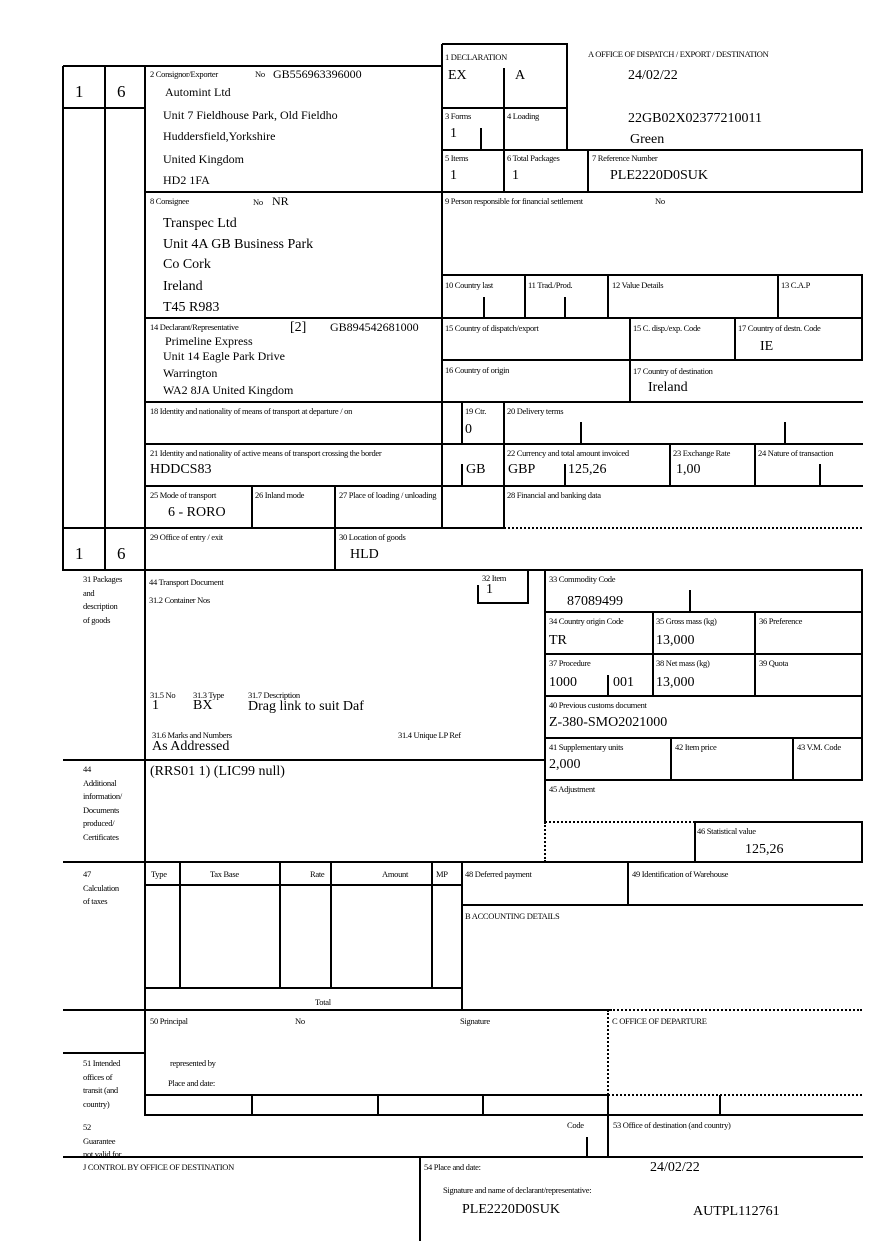 The width and height of the screenshot is (882, 1250). Describe the element at coordinates (498, 874) in the screenshot. I see `box48-label: 48 Deferred payment` at that location.